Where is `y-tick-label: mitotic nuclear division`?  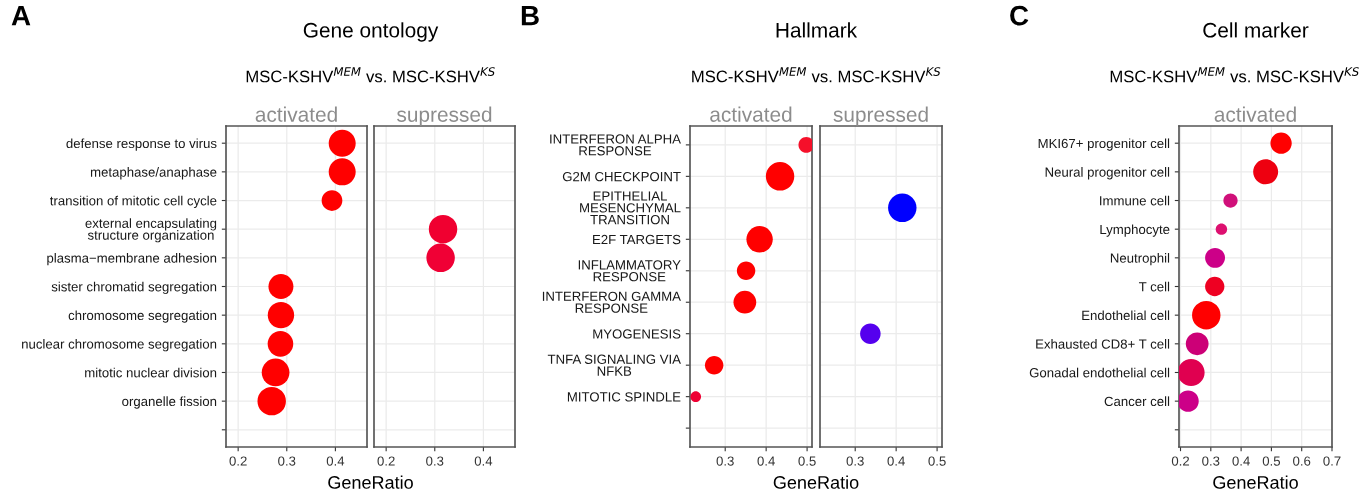 y-tick-label: mitotic nuclear division is located at coordinates (151, 372).